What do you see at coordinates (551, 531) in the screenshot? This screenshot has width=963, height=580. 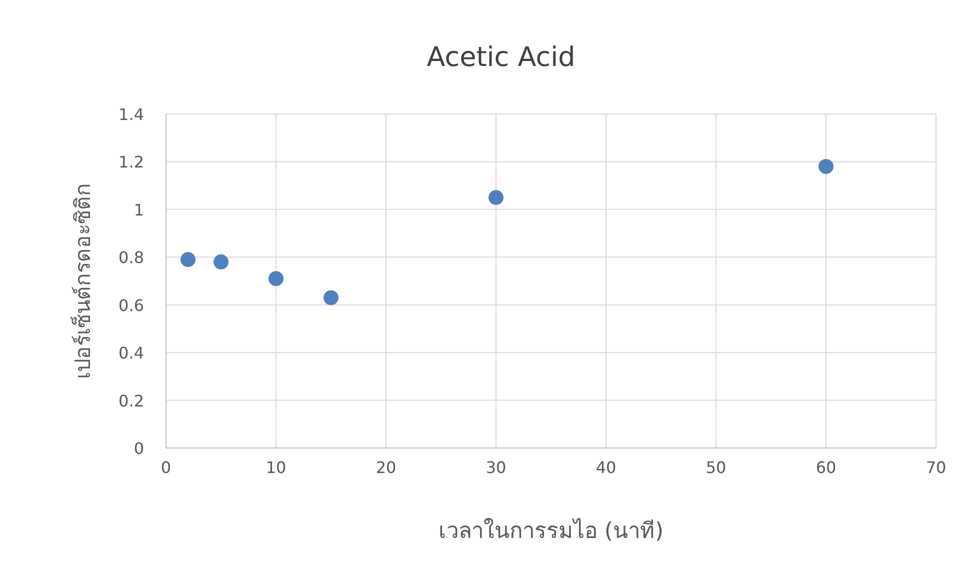 I see `x-axis-title: เวลาในการรมไอ (นาที)` at bounding box center [551, 531].